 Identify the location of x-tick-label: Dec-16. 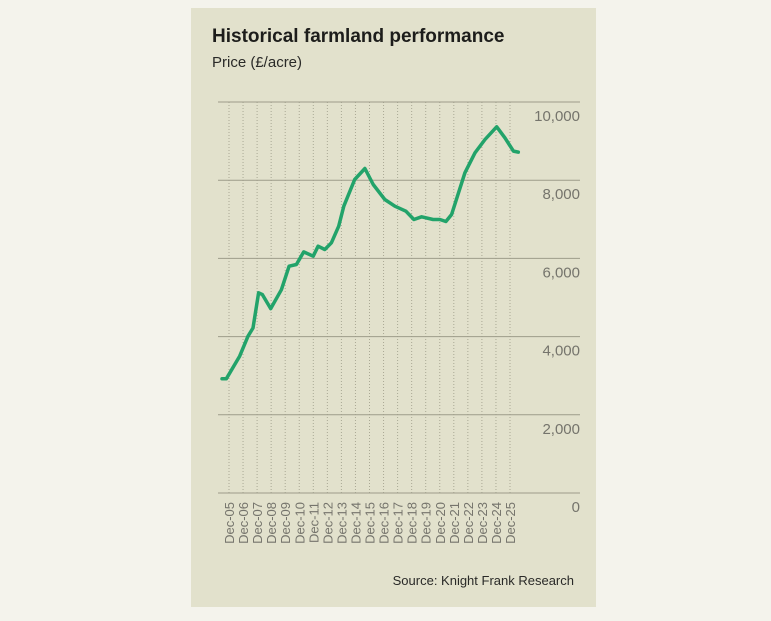
(384, 523).